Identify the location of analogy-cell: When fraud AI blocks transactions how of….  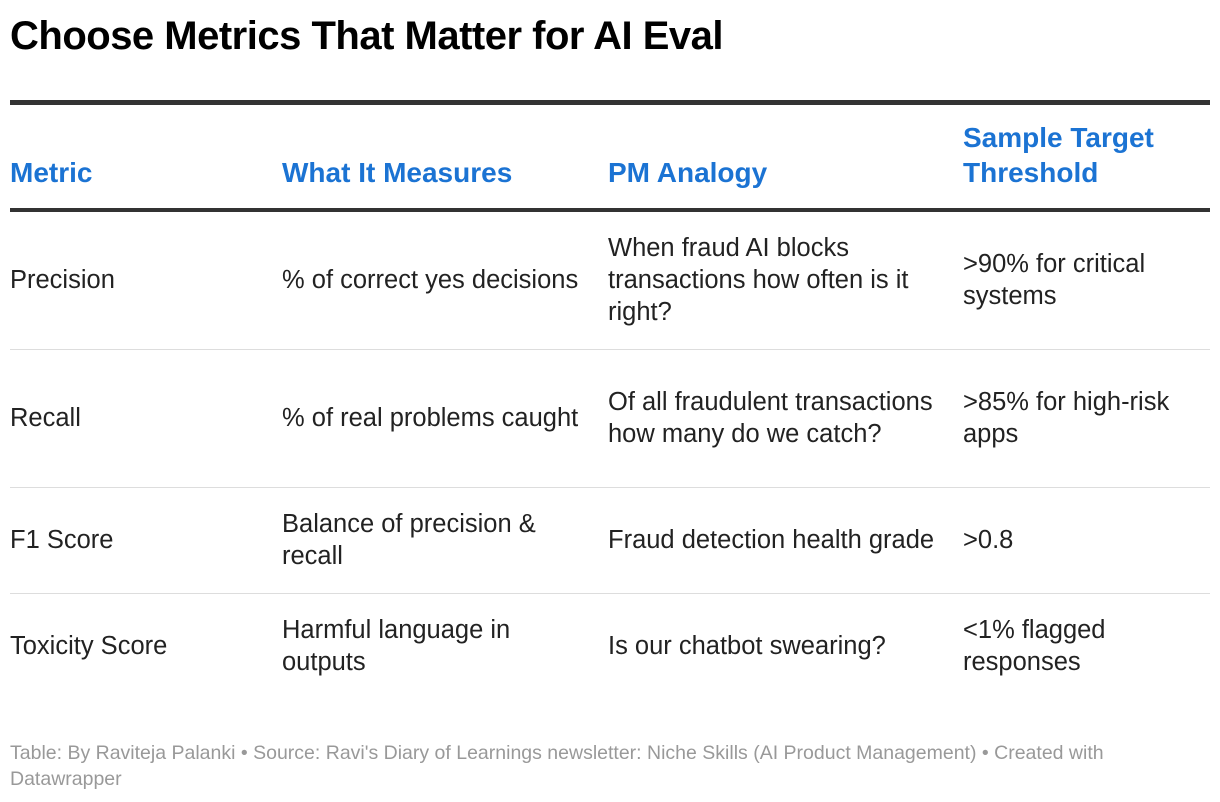
(785, 280).